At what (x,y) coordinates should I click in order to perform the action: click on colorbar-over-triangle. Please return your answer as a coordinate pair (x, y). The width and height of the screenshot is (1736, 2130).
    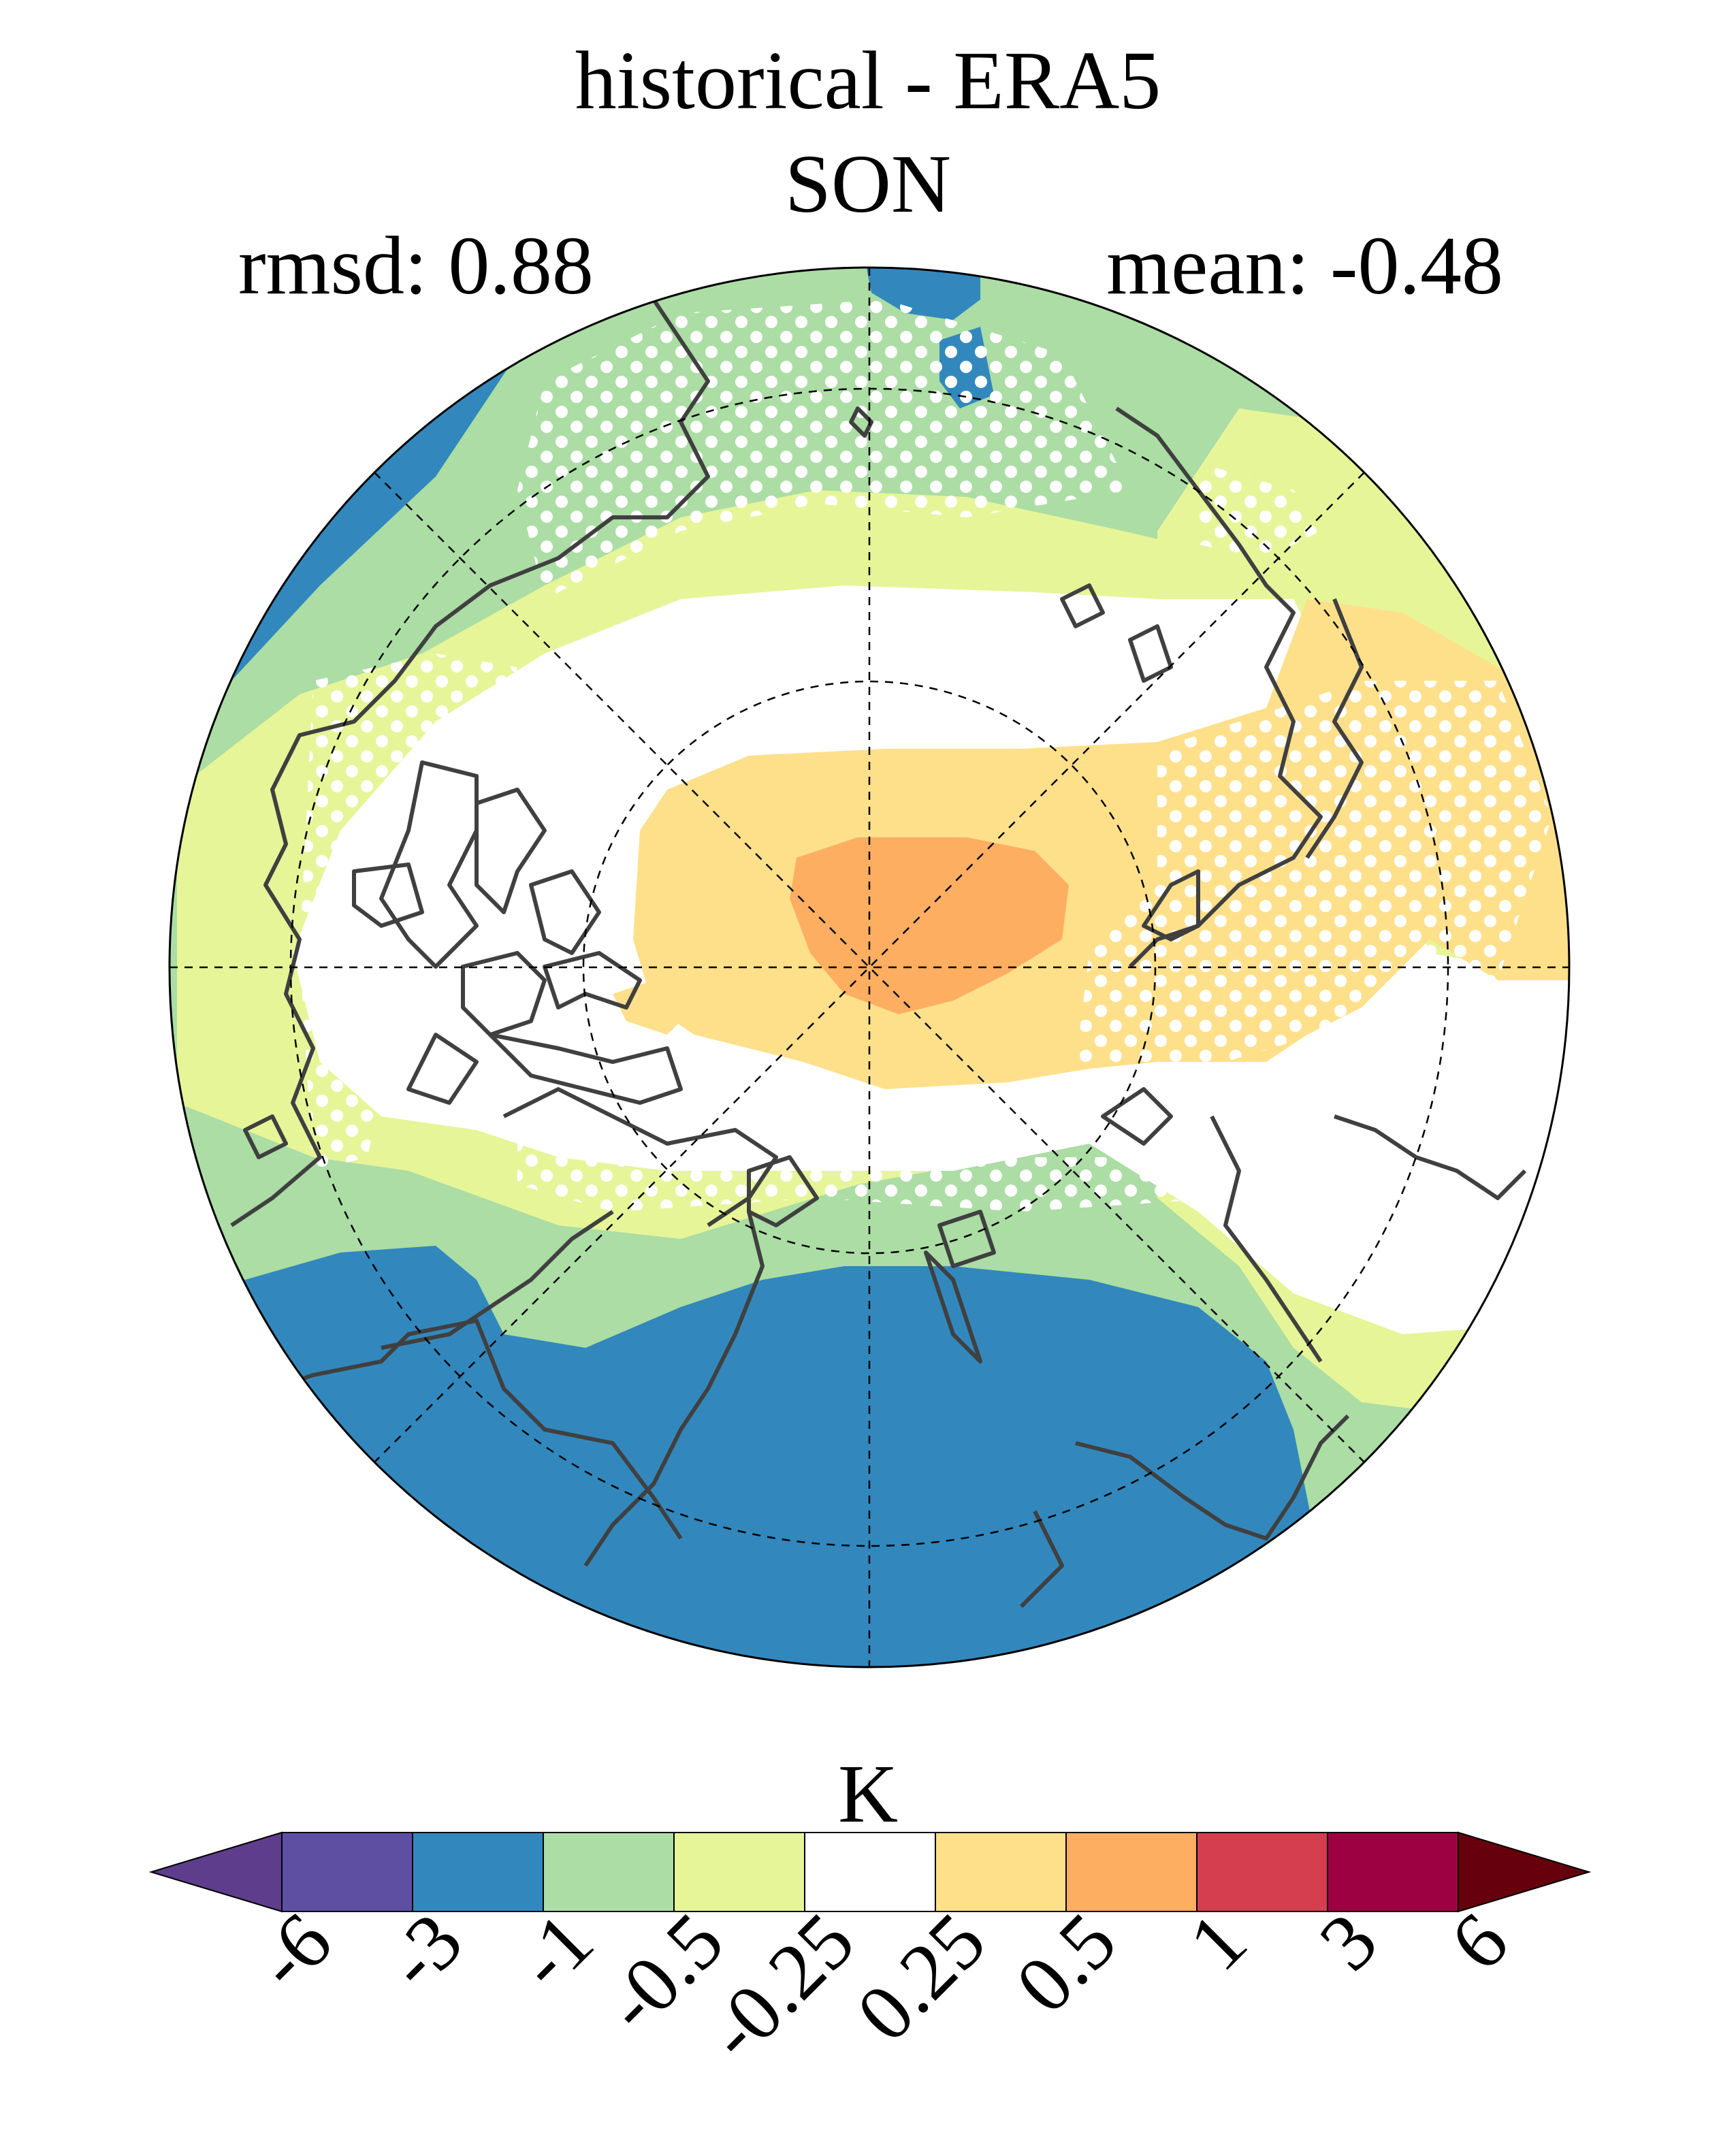
    Looking at the image, I should click on (1525, 1872).